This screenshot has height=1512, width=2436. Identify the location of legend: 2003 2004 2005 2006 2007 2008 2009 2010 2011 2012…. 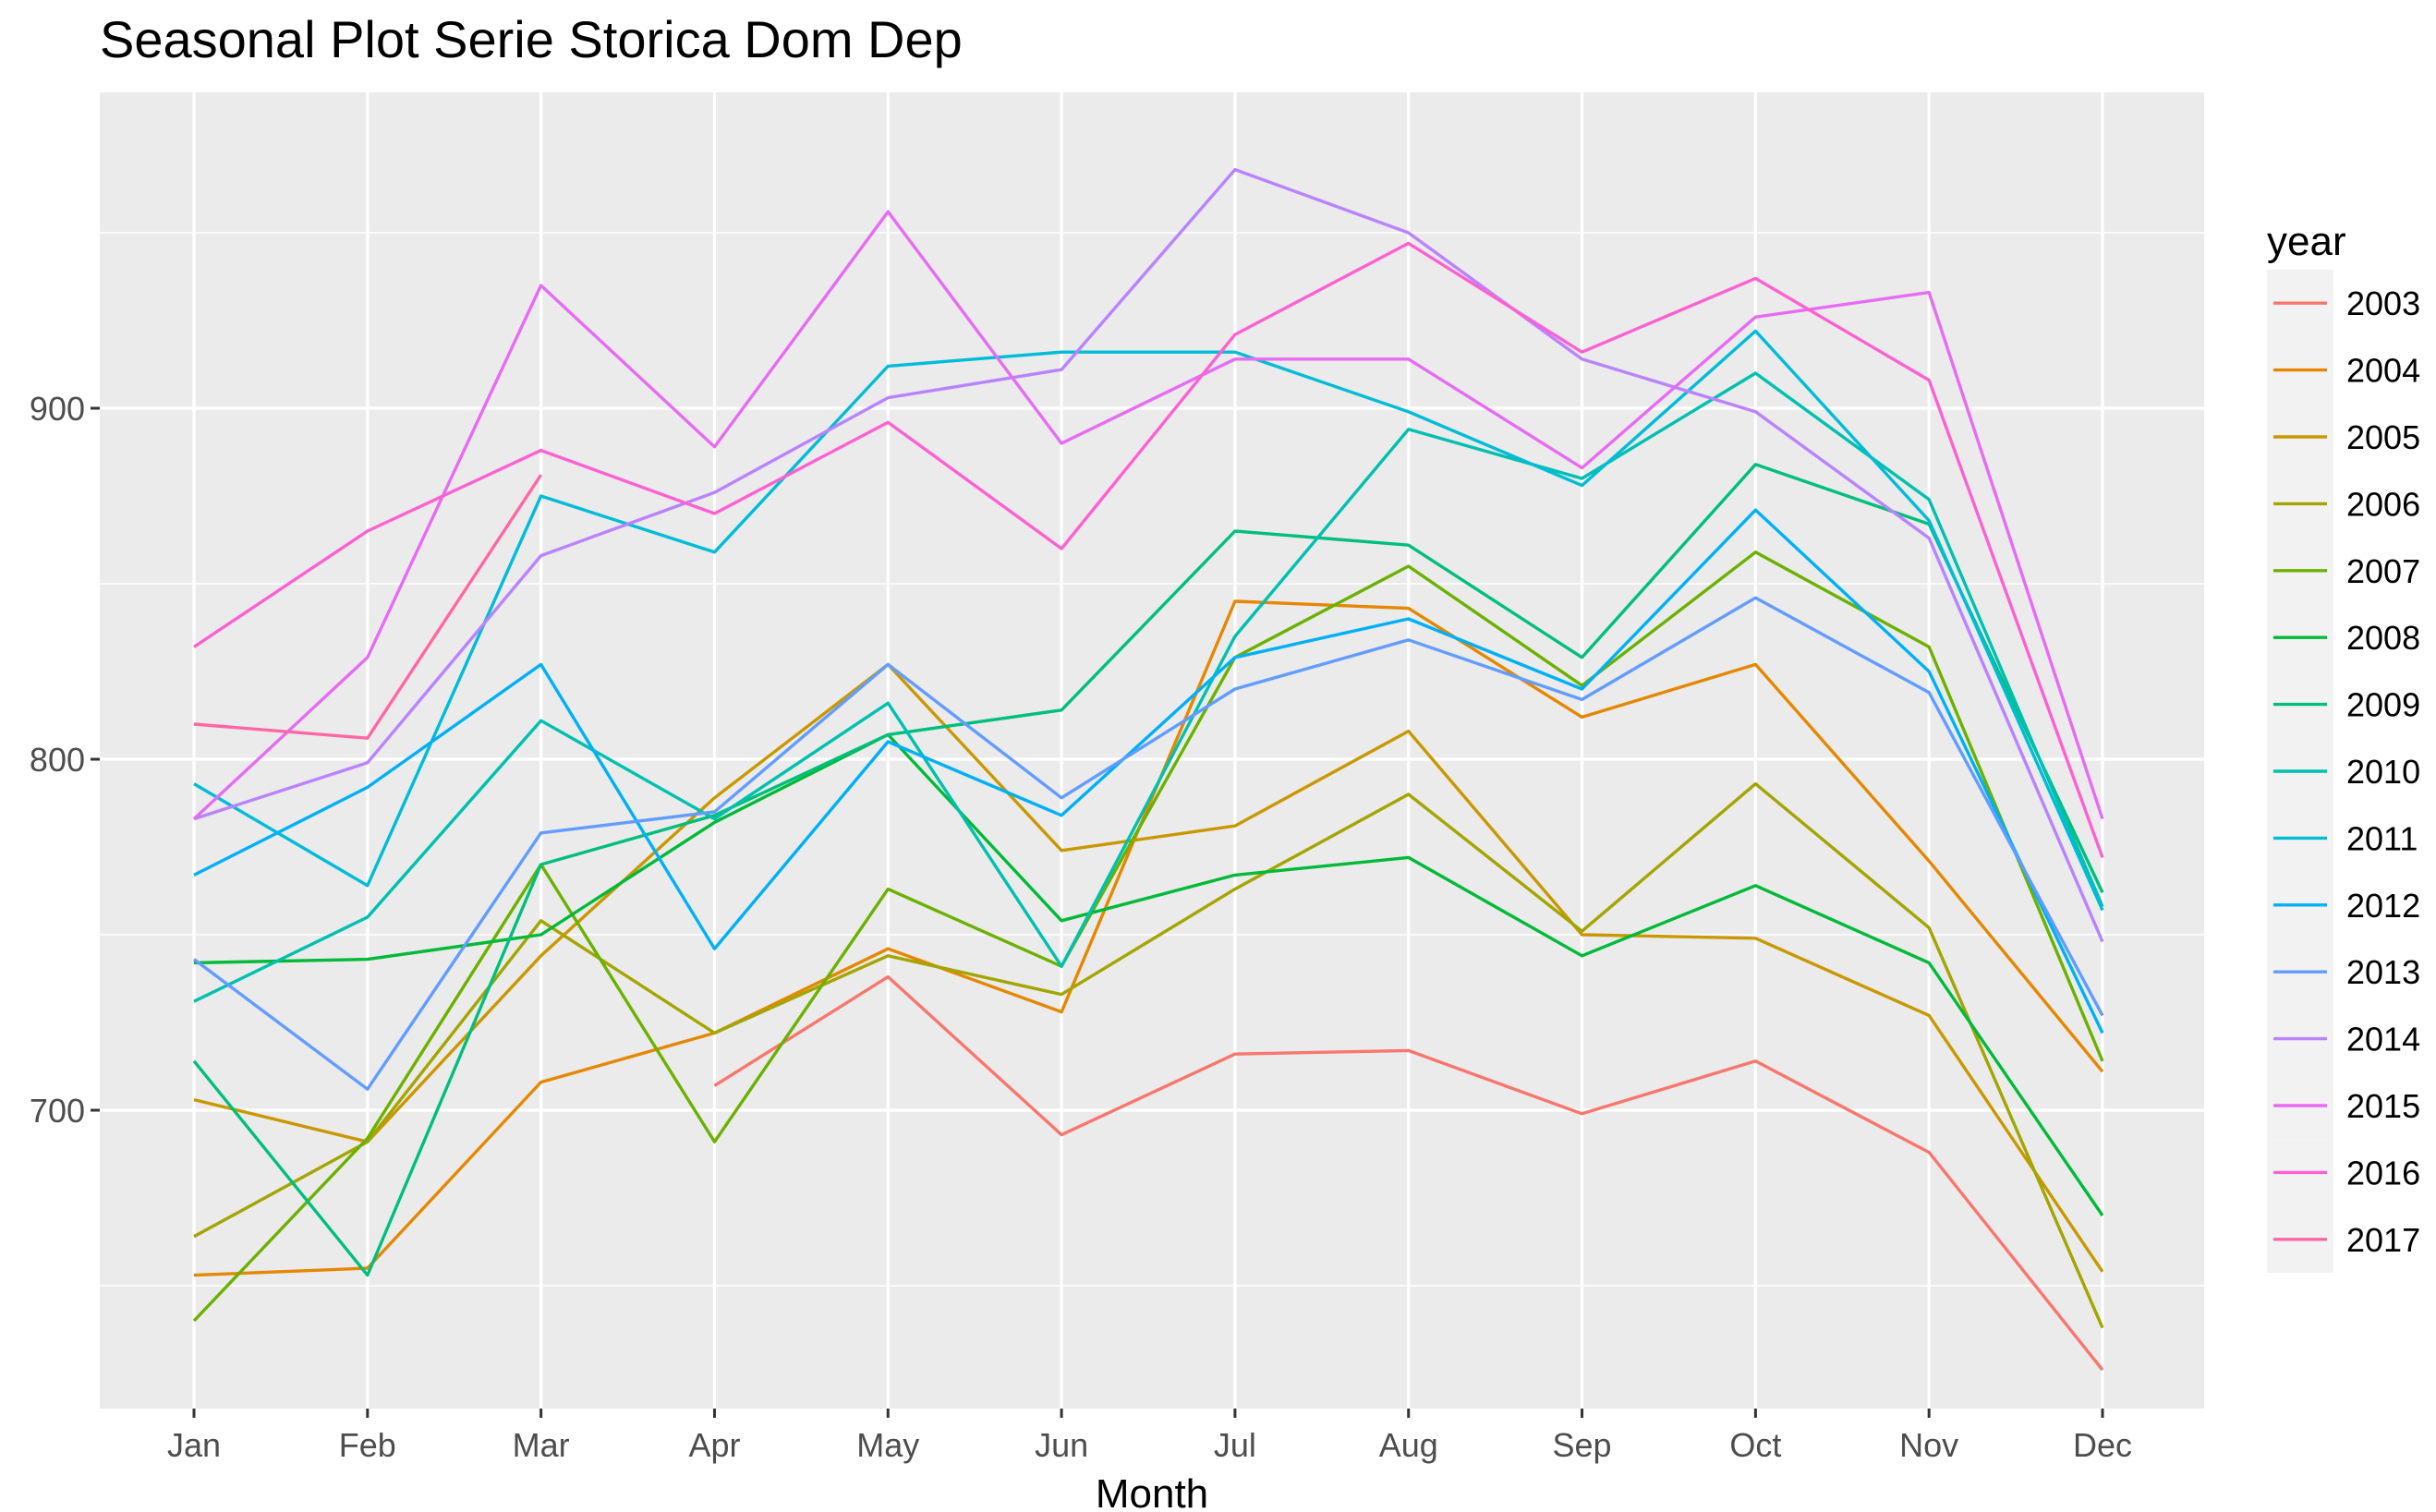
(2343, 771).